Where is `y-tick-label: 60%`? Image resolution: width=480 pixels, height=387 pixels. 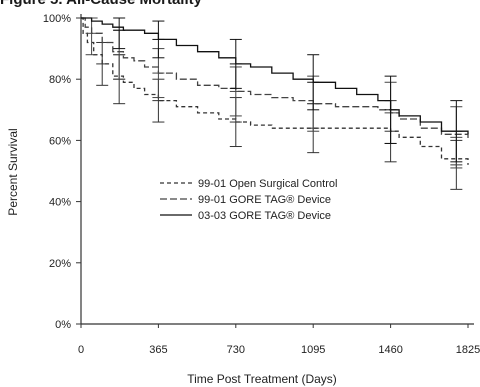 y-tick-label: 60% is located at coordinates (60, 141).